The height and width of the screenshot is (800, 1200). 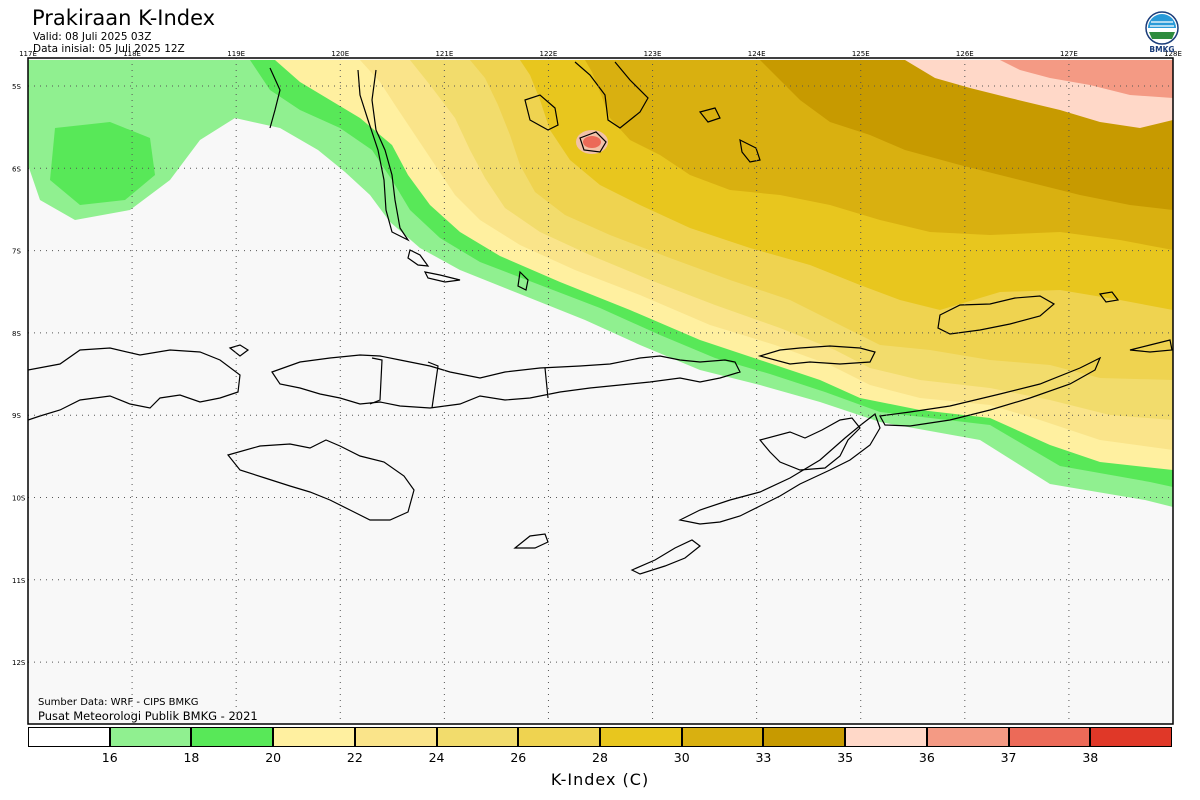 I want to click on longitude-label: 124E, so click(x=757, y=54).